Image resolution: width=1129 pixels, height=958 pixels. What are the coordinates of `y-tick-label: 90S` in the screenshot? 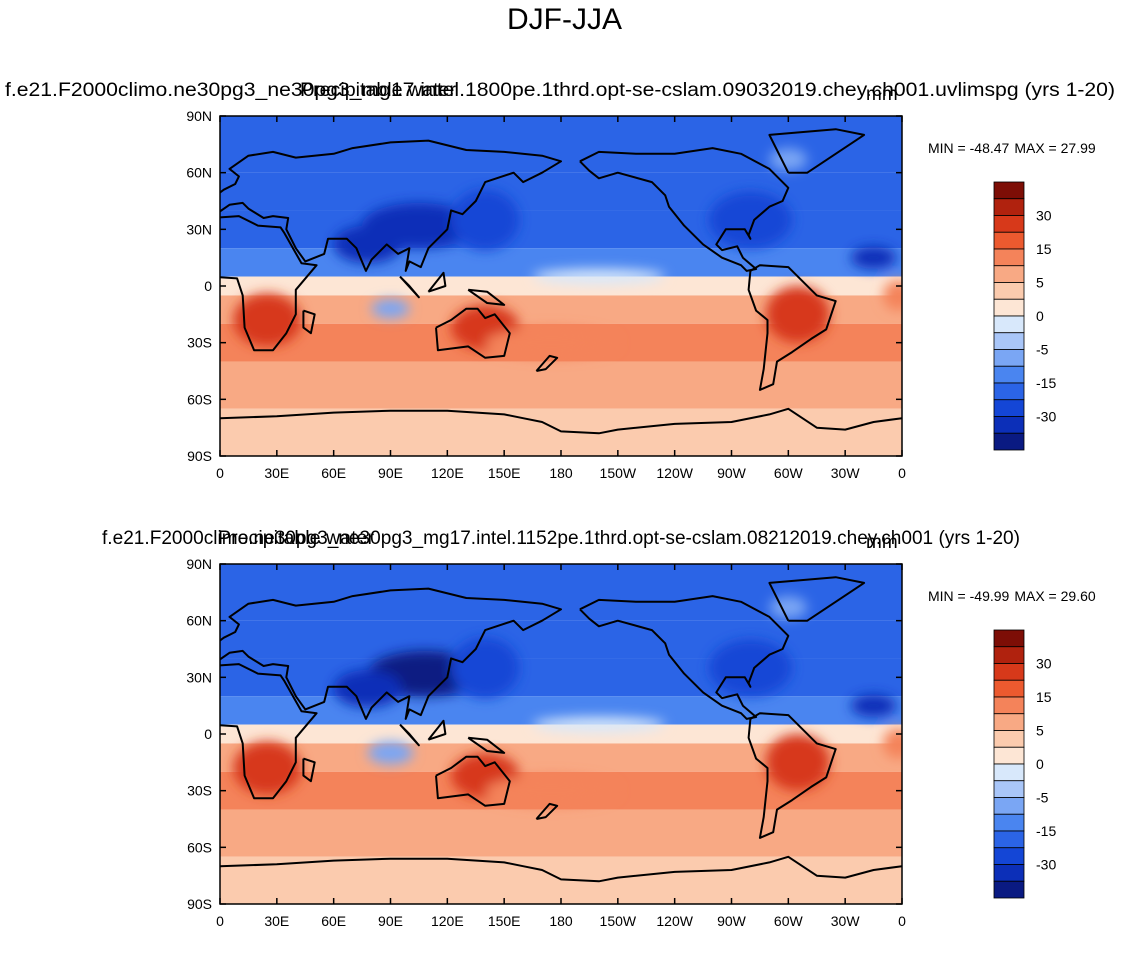 It's located at (199, 904).